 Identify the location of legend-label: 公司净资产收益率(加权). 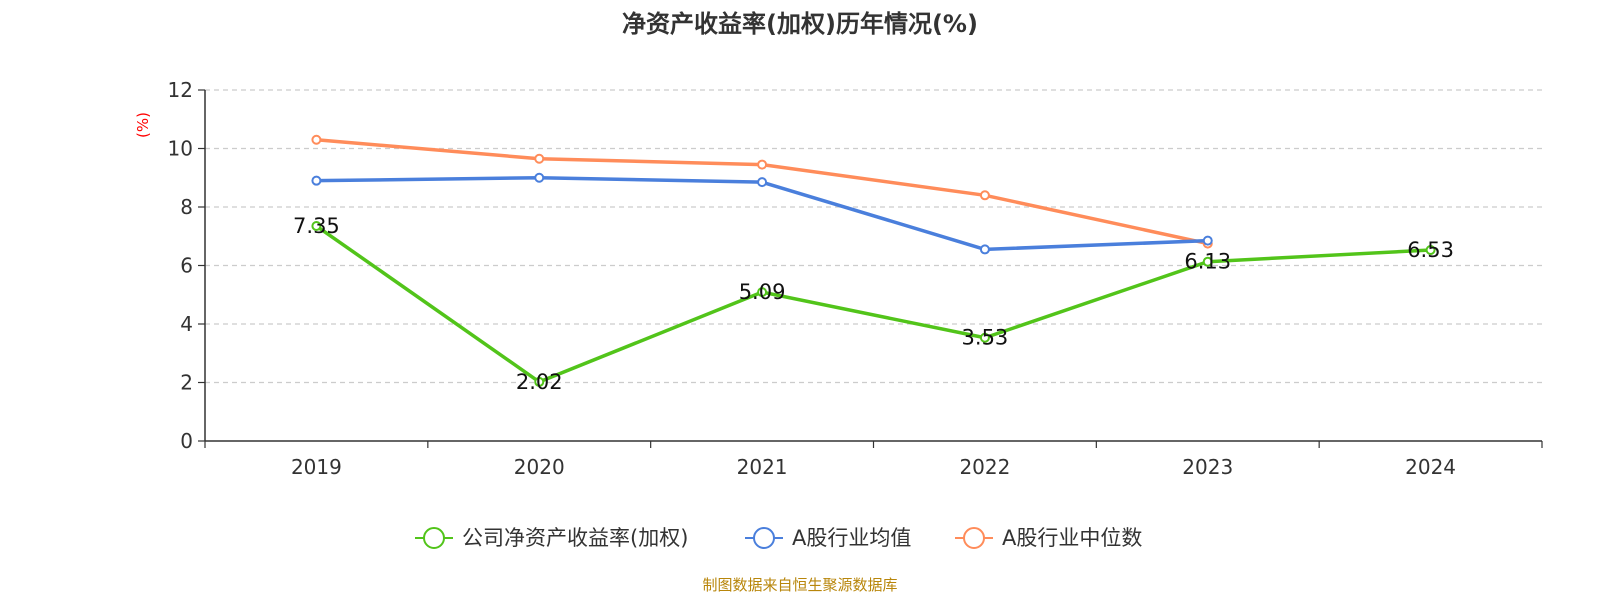
(575, 538).